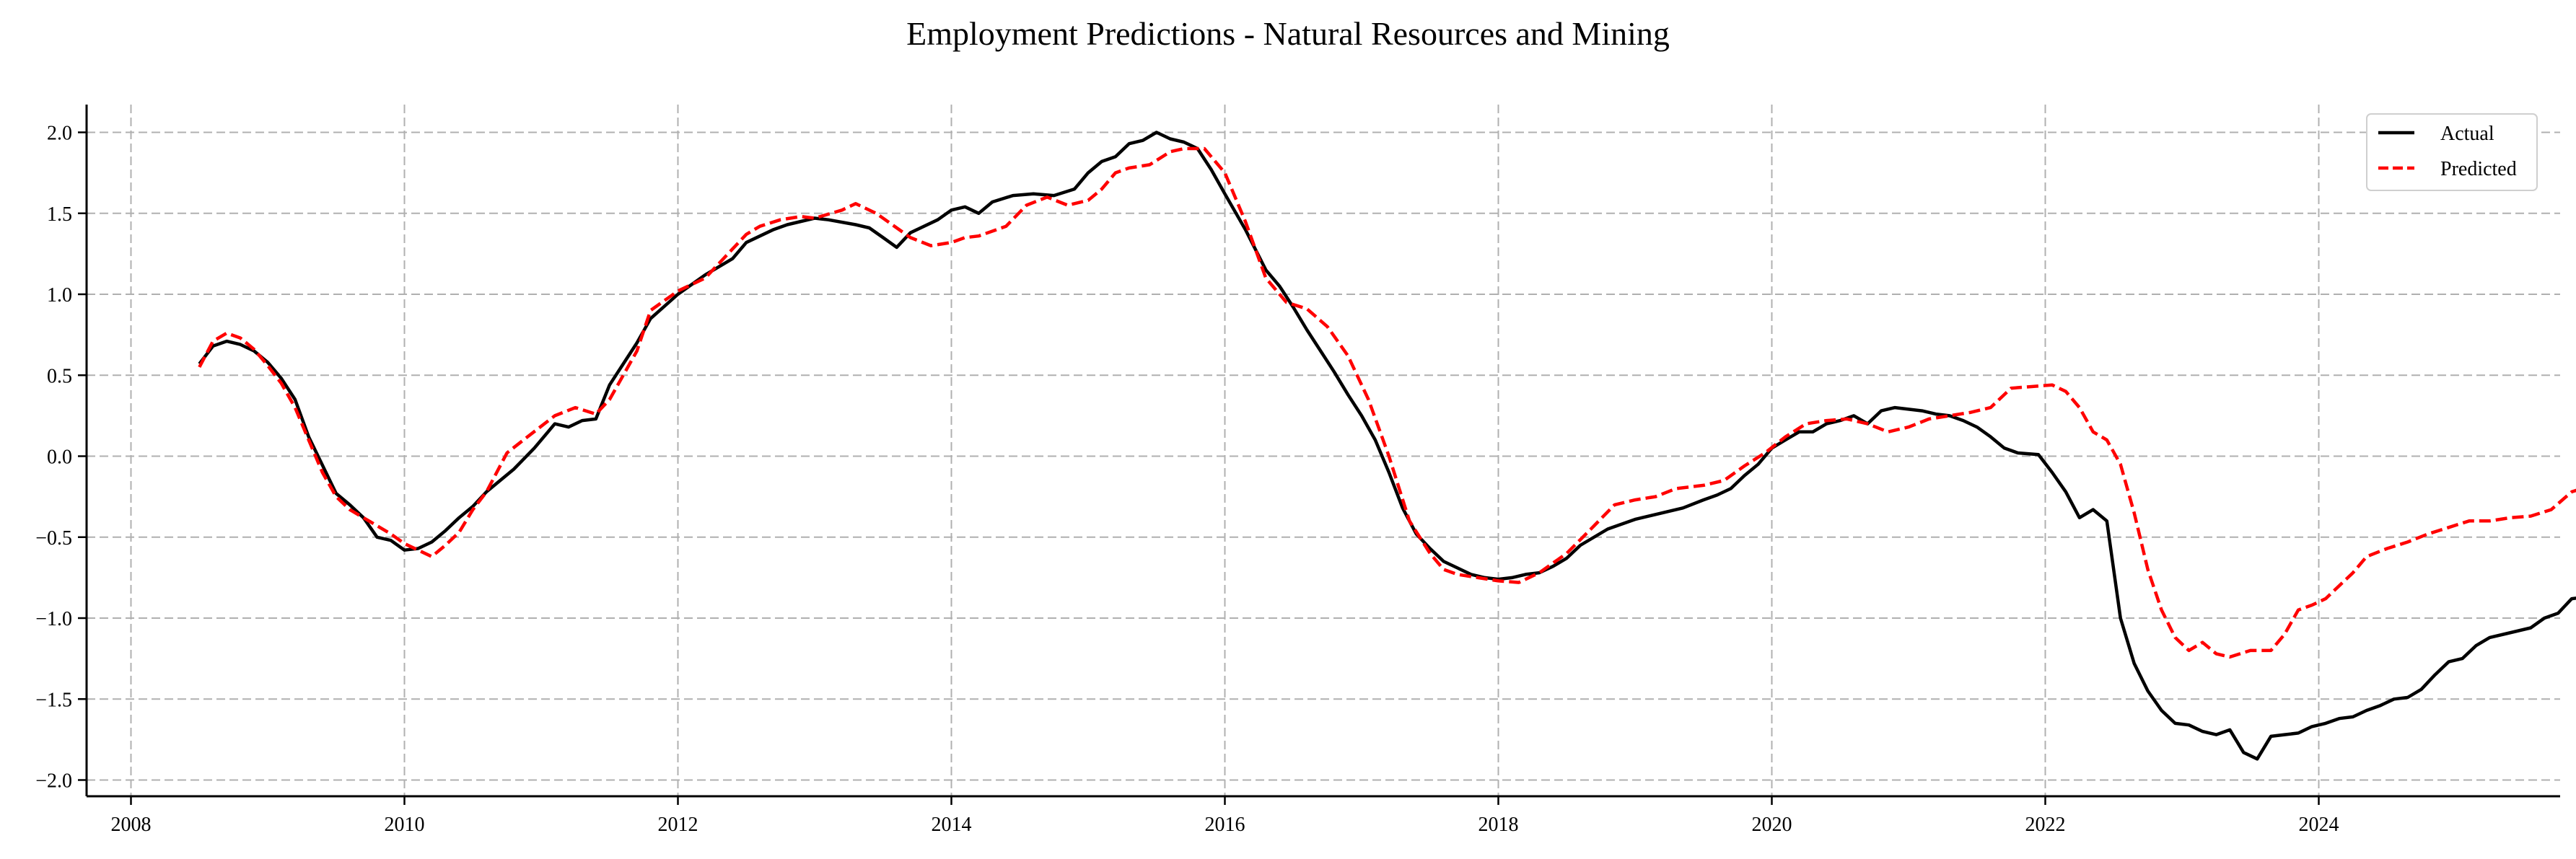  I want to click on y-tick-label: 1.0, so click(59, 295).